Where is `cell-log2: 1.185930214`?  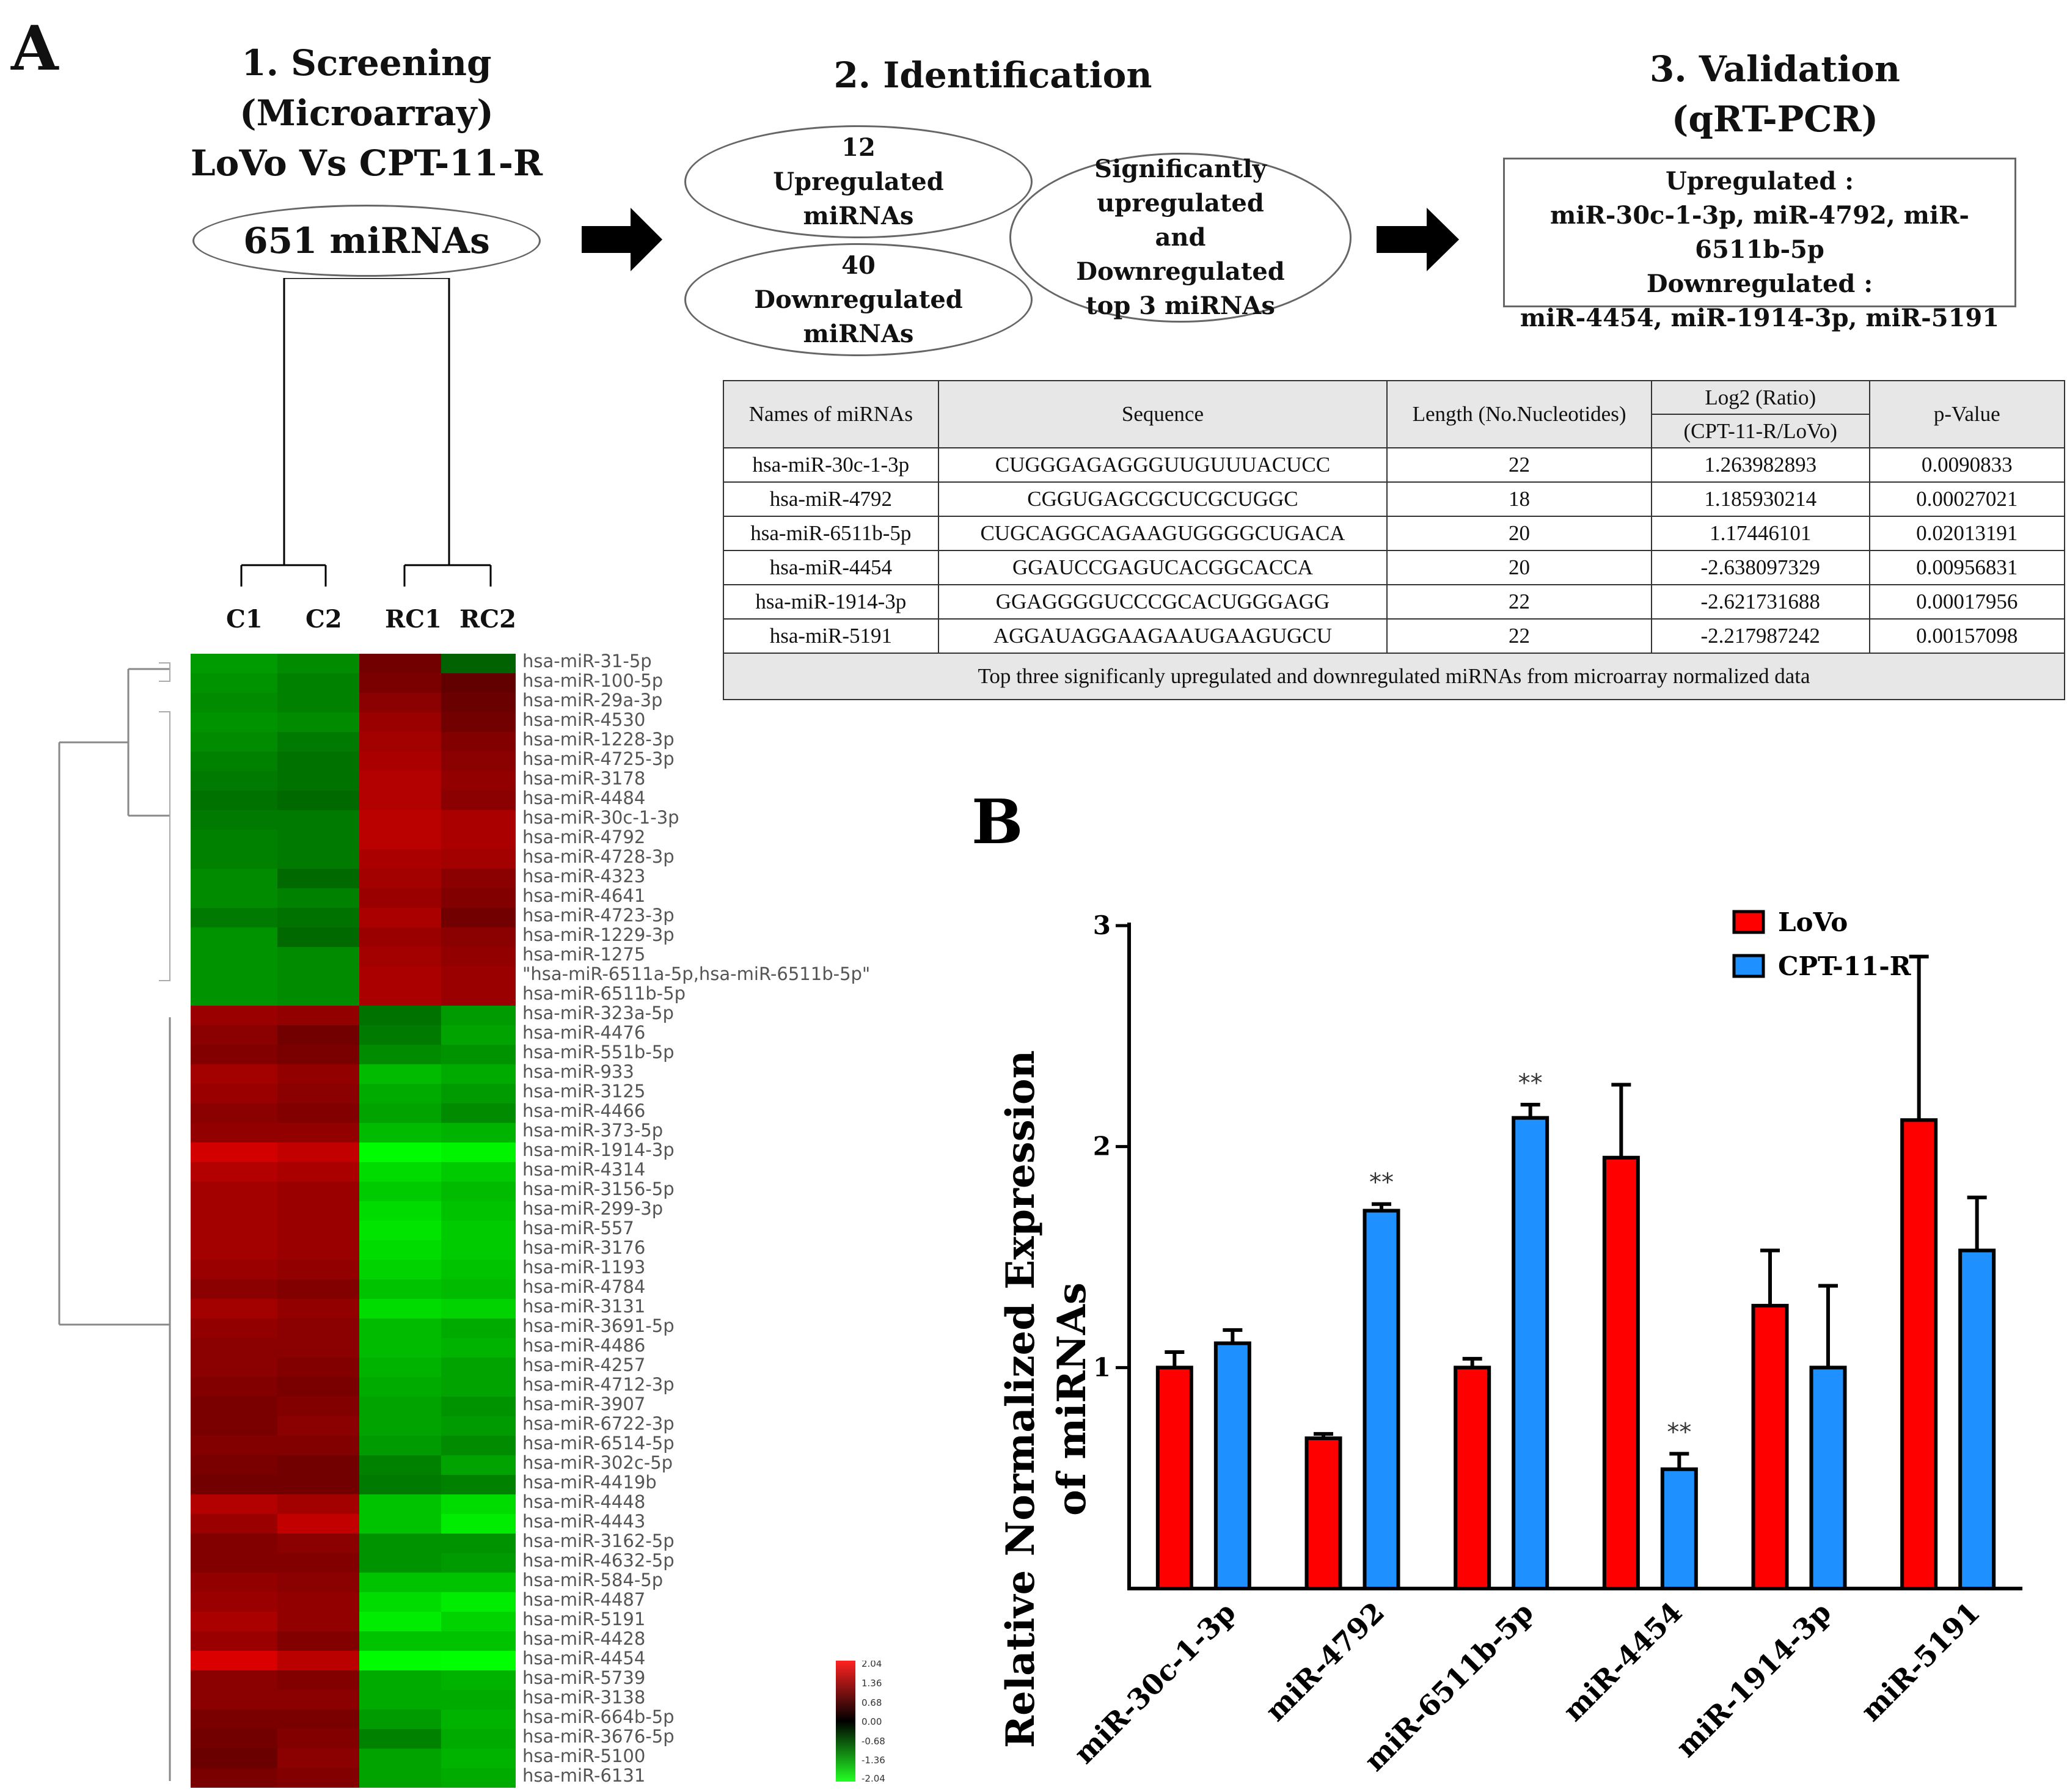
cell-log2: 1.185930214 is located at coordinates (1760, 499).